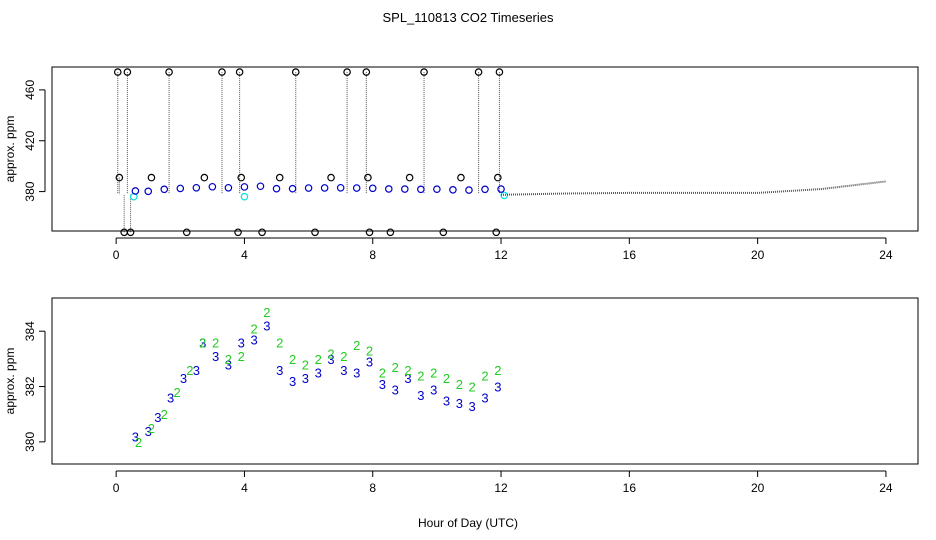  Describe the element at coordinates (116, 255) in the screenshot. I see `x-tick-label: 0` at that location.